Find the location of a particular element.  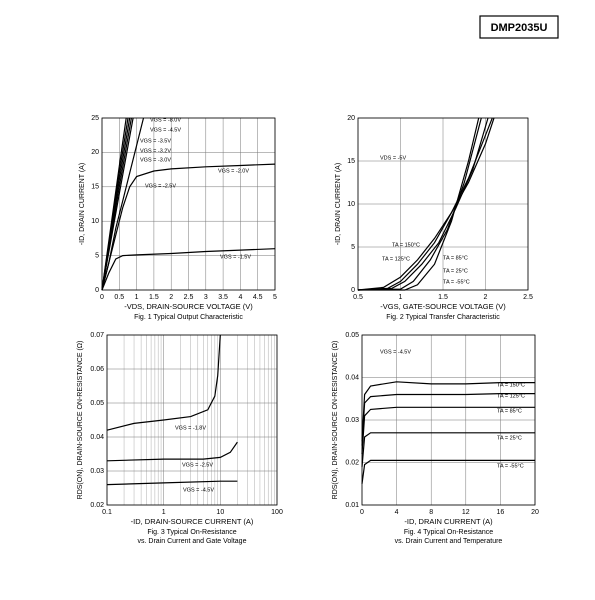

y-tick-label: 25 is located at coordinates (95, 118).